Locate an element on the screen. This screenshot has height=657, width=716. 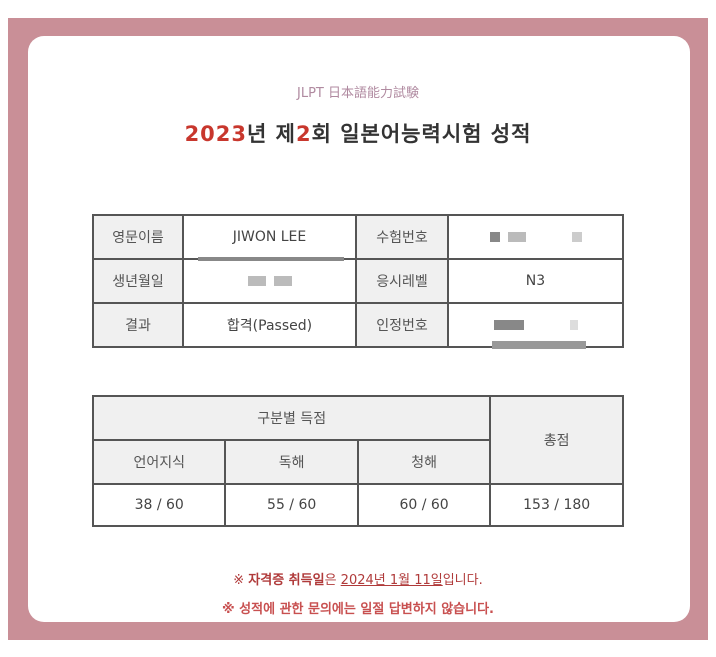
col-listening: 청해 is located at coordinates (424, 462).